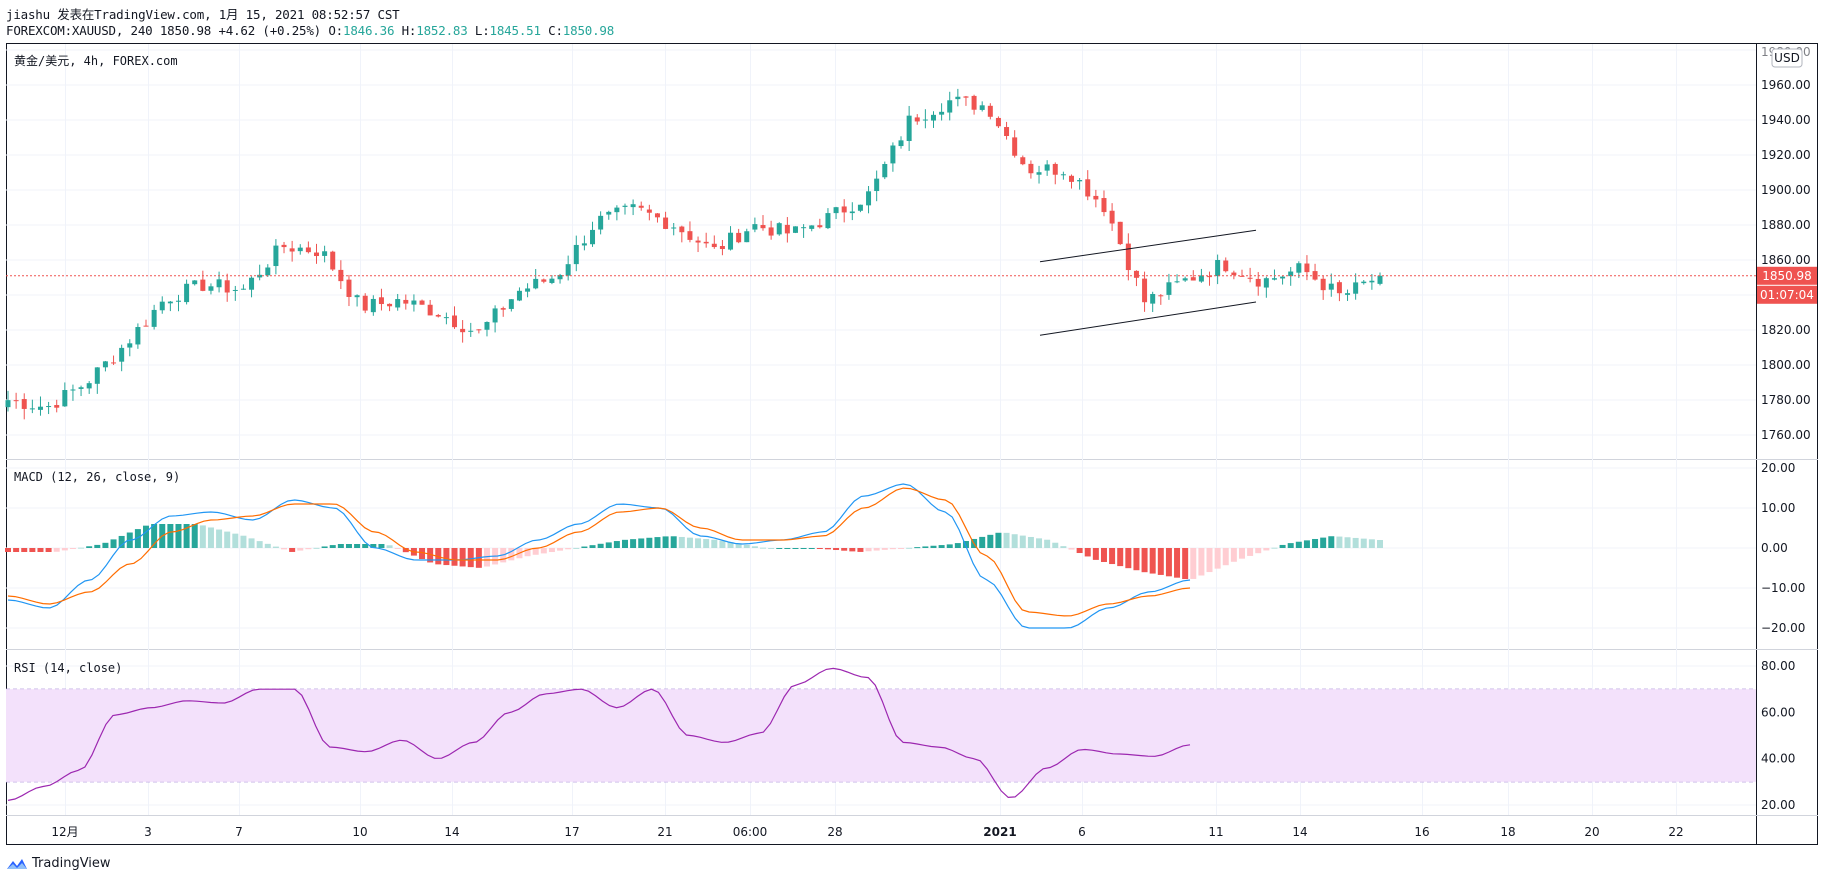 The image size is (1828, 883). Describe the element at coordinates (239, 832) in the screenshot. I see `time-tick: 7` at that location.